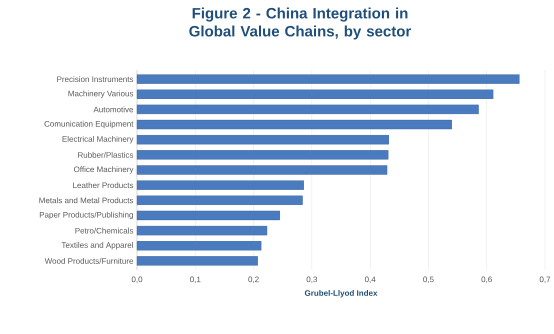 The width and height of the screenshot is (554, 334). What do you see at coordinates (486, 280) in the screenshot?
I see `x-tick-label: 0,6` at bounding box center [486, 280].